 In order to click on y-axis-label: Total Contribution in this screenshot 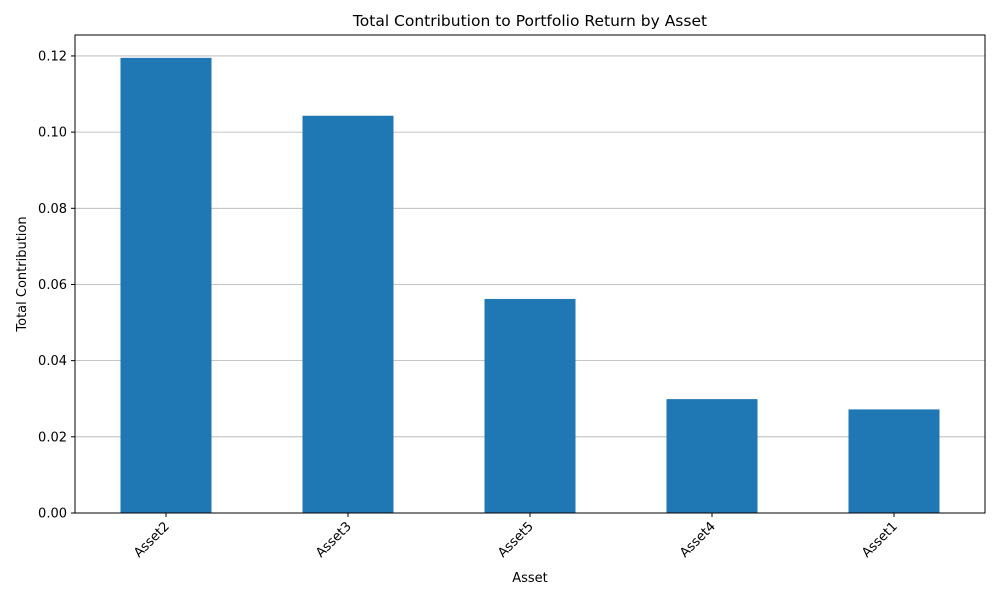, I will do `click(22, 274)`.